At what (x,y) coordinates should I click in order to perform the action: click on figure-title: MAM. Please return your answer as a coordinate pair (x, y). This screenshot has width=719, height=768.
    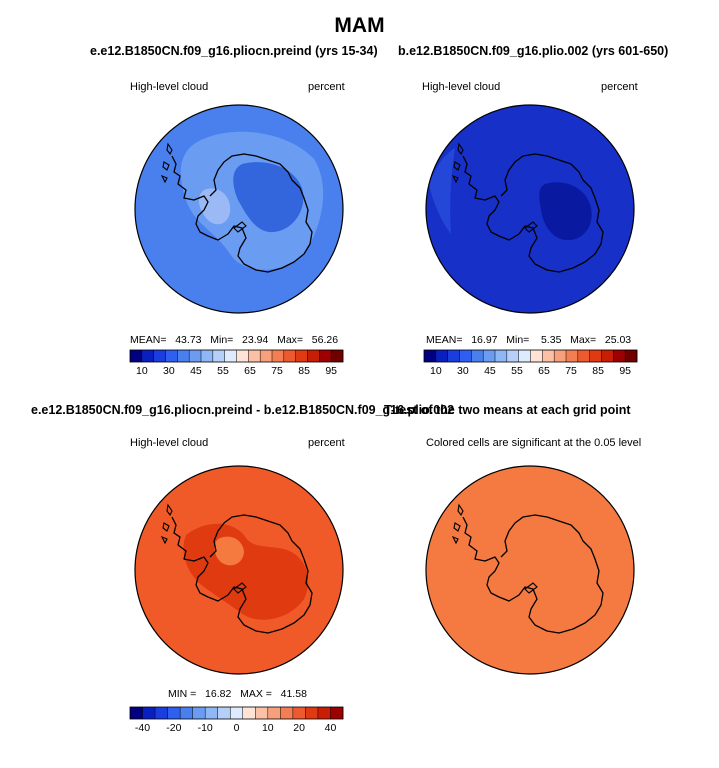
    Looking at the image, I should click on (359, 25).